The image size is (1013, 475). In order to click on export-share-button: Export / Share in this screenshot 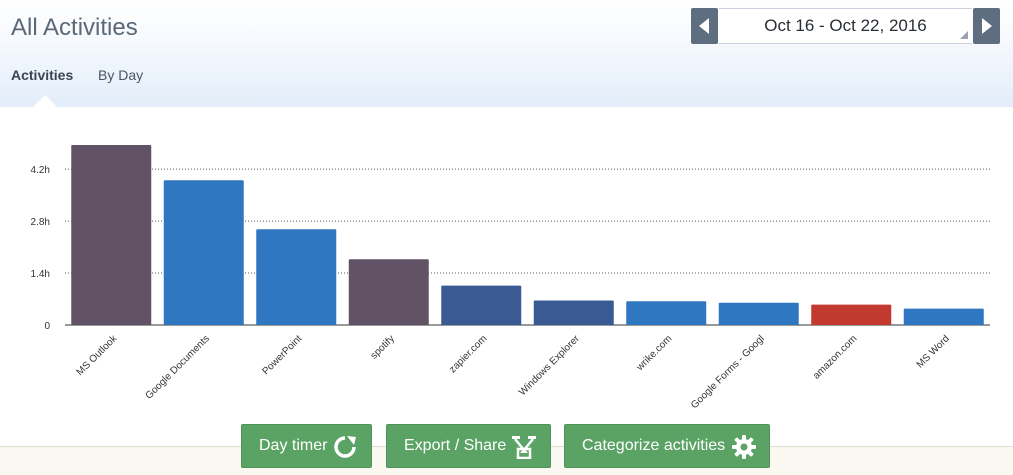, I will do `click(468, 446)`.